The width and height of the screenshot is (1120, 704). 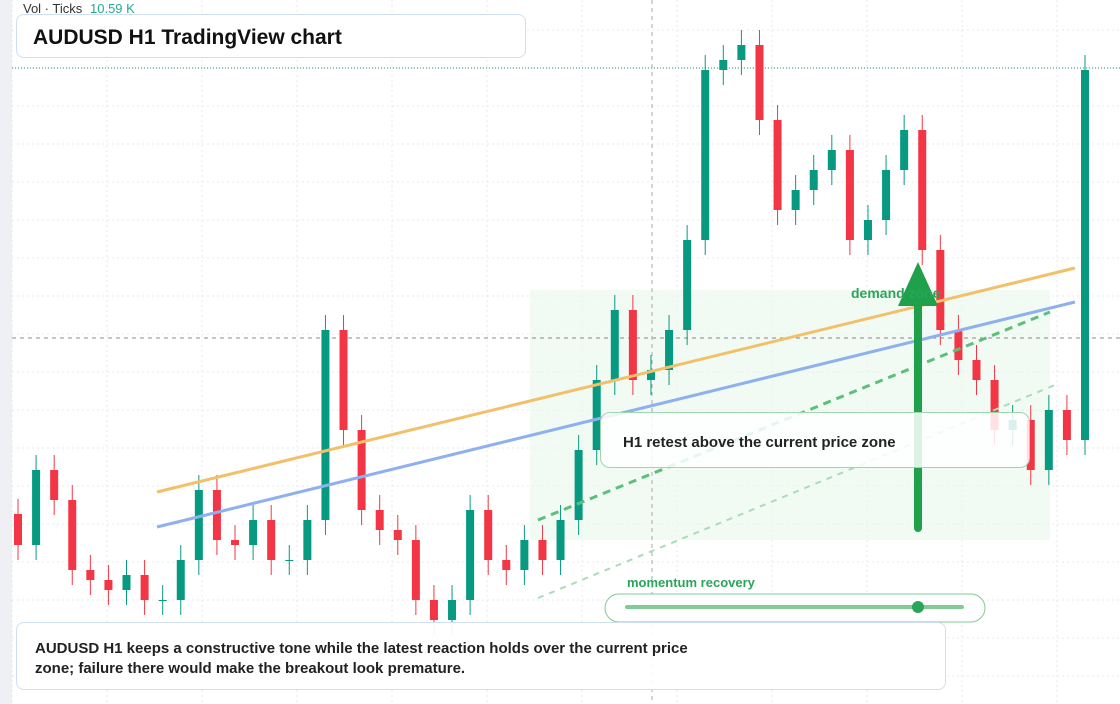 I want to click on retest-box: H1 retest above the current price zone, so click(x=815, y=440).